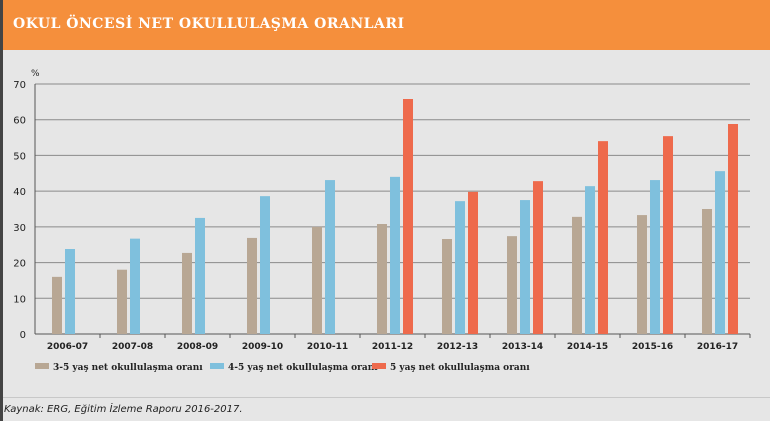  Describe the element at coordinates (303, 368) in the screenshot. I see `legend-label-2: 4-5 yaş net okullulaşma oranı` at that location.